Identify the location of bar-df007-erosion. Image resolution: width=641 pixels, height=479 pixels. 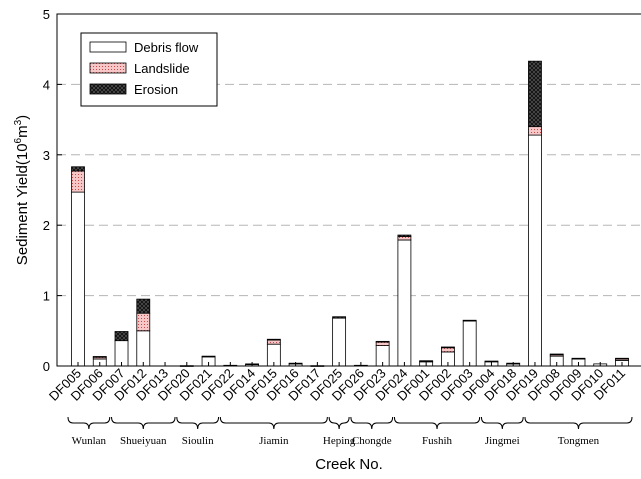
(121, 336).